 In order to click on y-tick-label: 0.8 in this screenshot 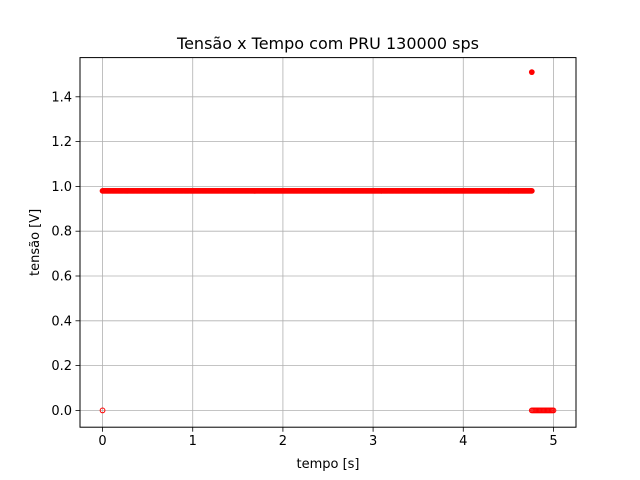, I will do `click(61, 232)`.